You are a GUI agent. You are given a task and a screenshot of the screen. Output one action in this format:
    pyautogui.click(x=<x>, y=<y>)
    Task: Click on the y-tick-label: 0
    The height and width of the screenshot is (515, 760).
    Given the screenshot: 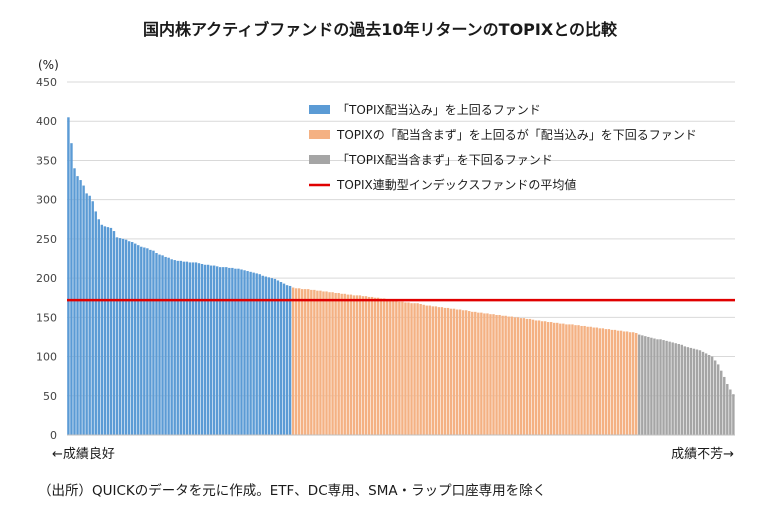 What is the action you would take?
    pyautogui.click(x=53, y=435)
    